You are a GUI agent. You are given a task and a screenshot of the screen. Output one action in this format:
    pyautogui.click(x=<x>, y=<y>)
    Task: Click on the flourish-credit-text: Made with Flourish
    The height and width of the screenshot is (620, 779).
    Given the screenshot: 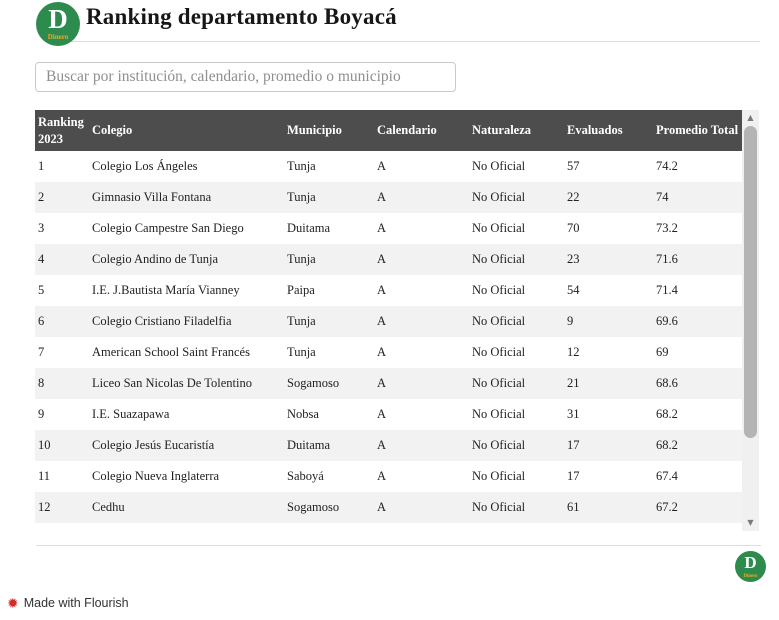 What is the action you would take?
    pyautogui.click(x=76, y=603)
    